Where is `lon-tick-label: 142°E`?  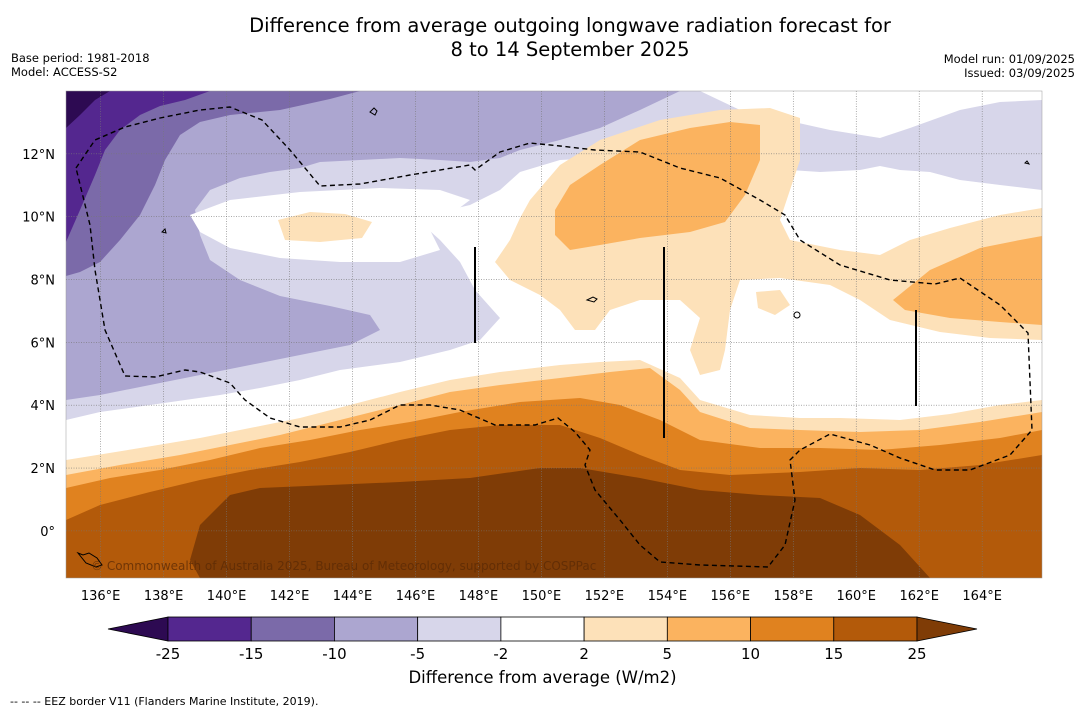
lon-tick-label: 142°E is located at coordinates (290, 596).